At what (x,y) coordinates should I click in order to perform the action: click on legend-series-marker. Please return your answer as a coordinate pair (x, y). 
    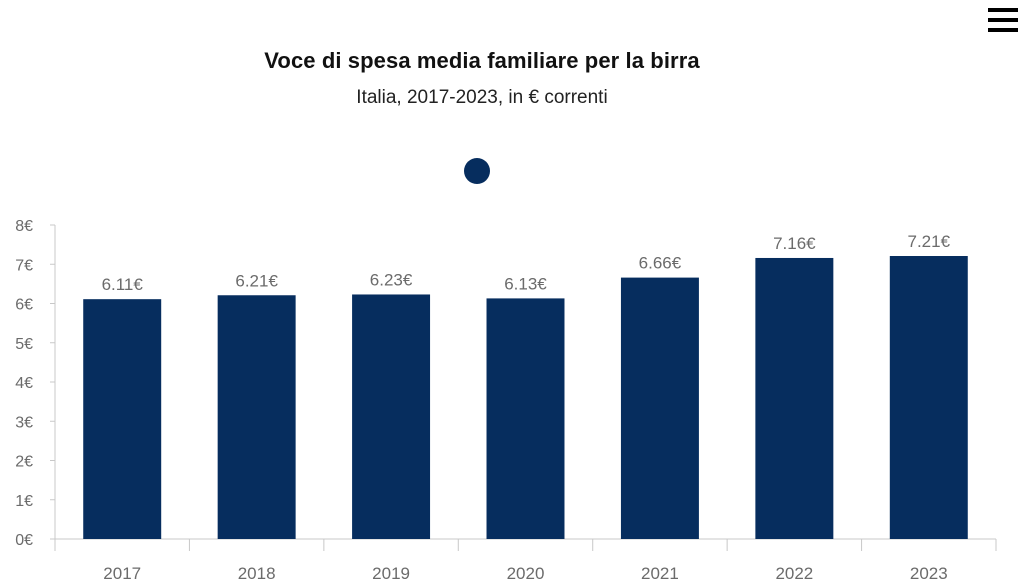
    Looking at the image, I should click on (477, 171).